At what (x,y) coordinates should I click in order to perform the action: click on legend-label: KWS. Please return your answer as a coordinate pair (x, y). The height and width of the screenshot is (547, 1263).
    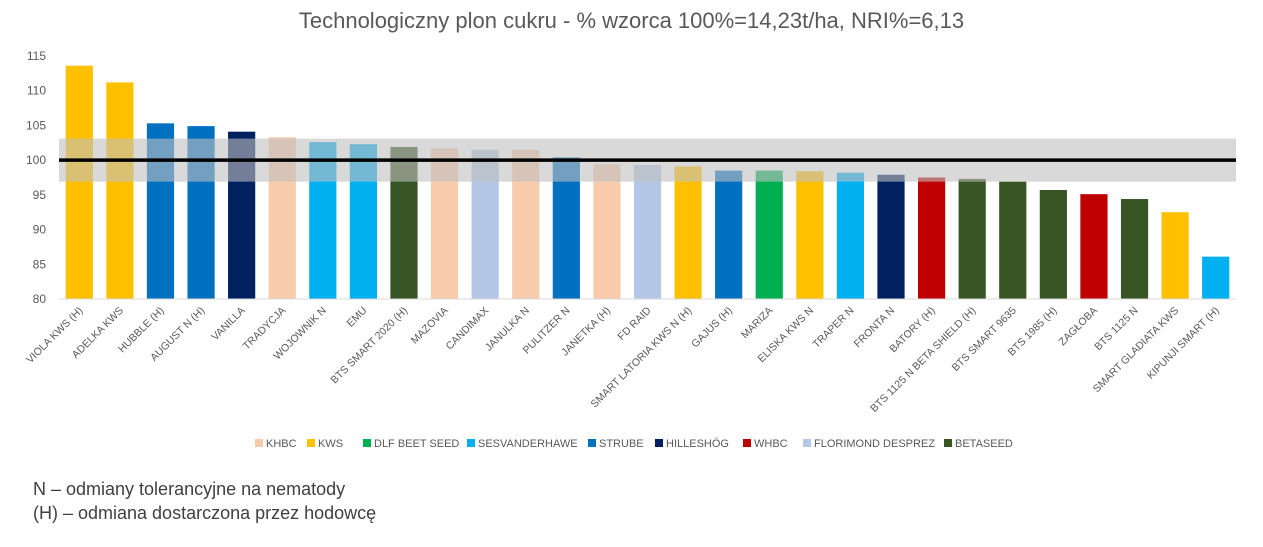
    Looking at the image, I should click on (330, 444).